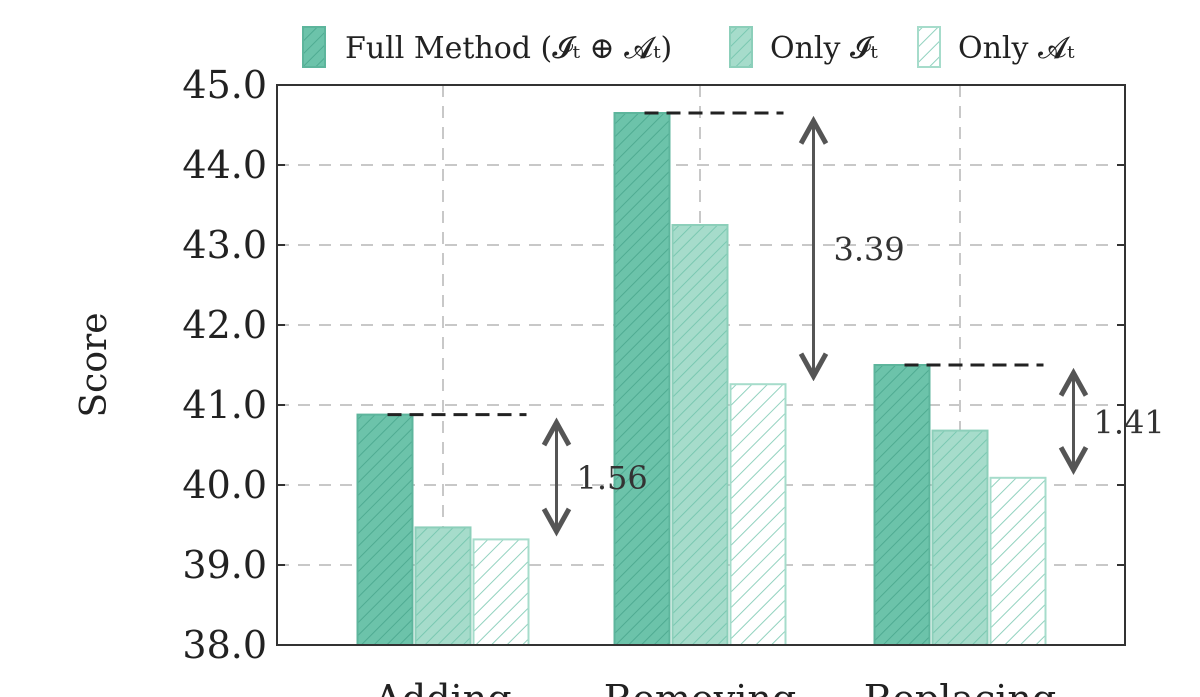  What do you see at coordinates (688, 47) in the screenshot?
I see `legend: Full Method (𝓘ₜ ⊕ 𝓐ₜ) Only 𝓘ₜ Only 𝓐ₜ` at bounding box center [688, 47].